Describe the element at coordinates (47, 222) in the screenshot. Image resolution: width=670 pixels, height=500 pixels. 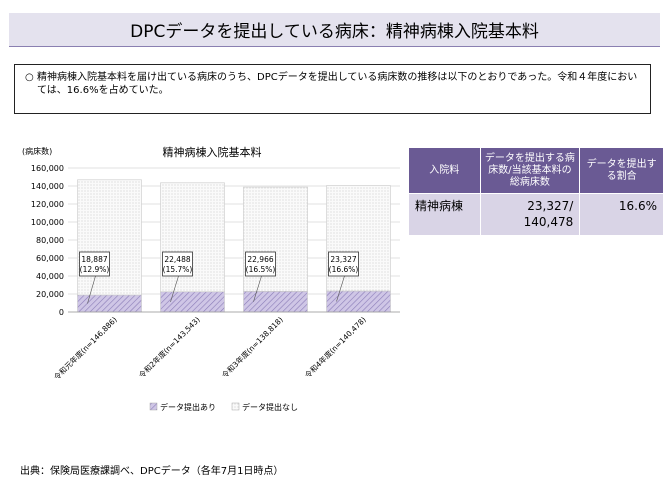
I see `y-tick-label: 100,000` at that location.